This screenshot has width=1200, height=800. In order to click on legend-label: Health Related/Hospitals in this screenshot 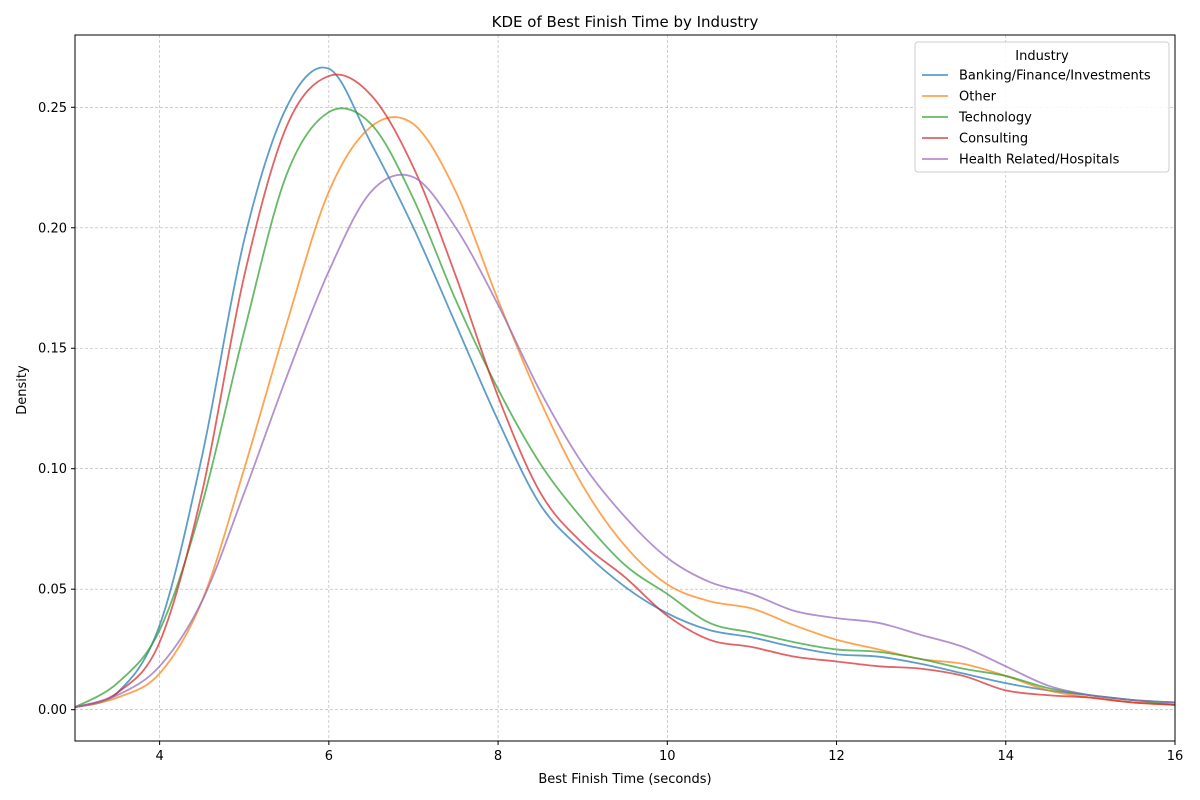, I will do `click(1039, 160)`.